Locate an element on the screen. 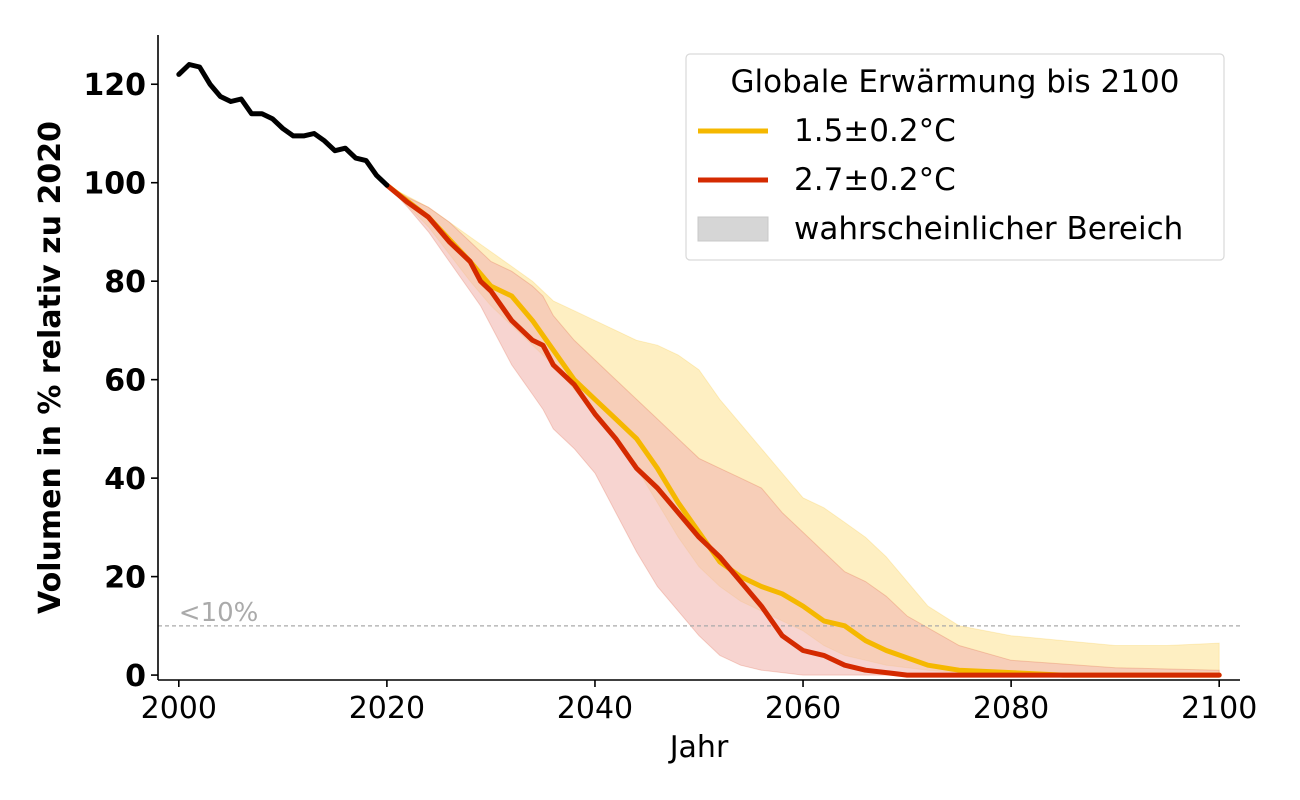  x-tick-label: 2000 is located at coordinates (179, 708).